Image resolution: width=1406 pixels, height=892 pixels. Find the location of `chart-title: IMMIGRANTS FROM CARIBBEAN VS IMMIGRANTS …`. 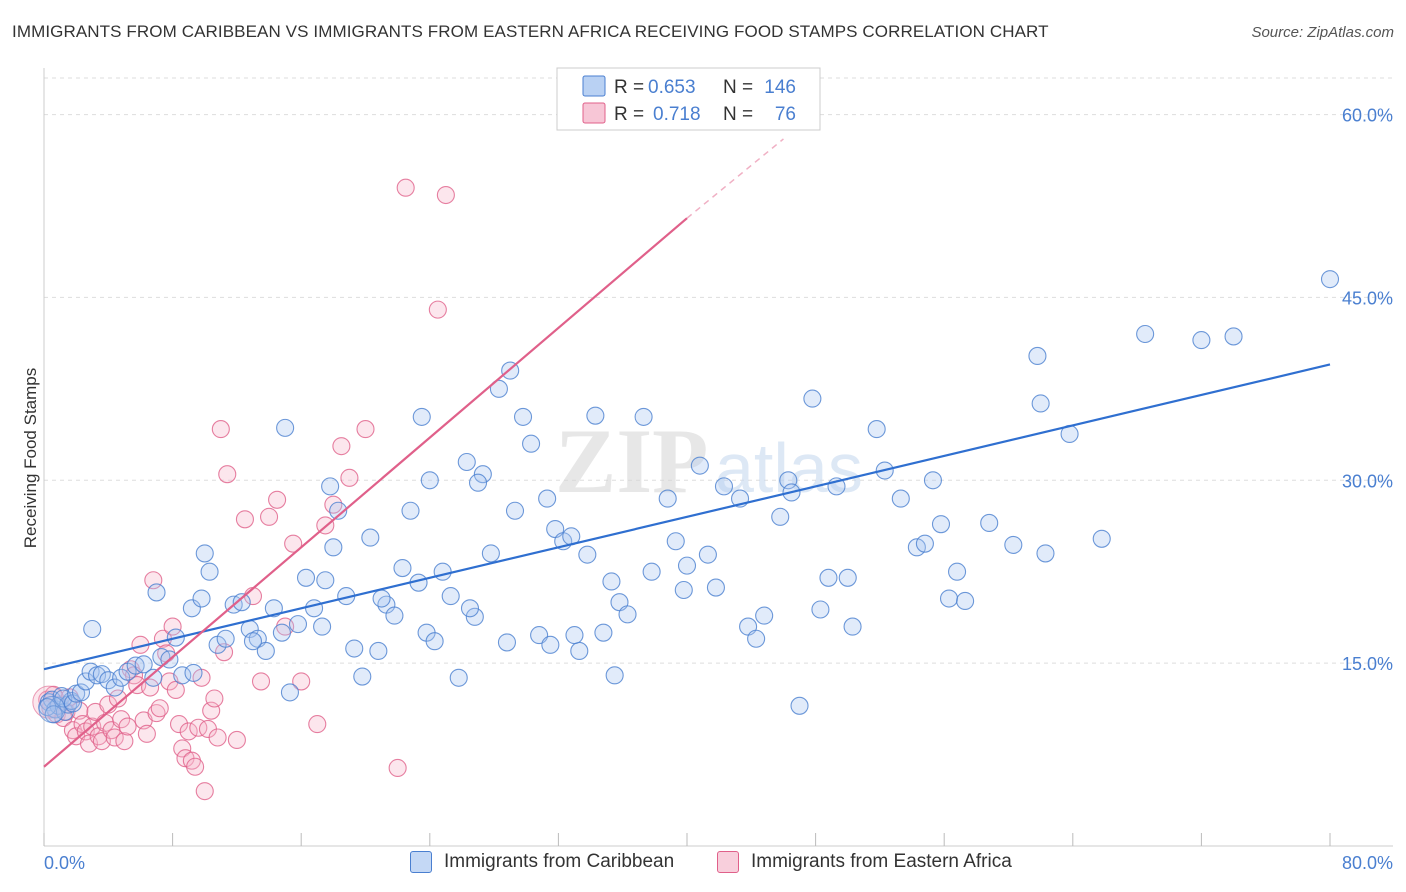

chart-title: IMMIGRANTS FROM CARIBBEAN VS IMMIGRANTS … is located at coordinates (530, 31).